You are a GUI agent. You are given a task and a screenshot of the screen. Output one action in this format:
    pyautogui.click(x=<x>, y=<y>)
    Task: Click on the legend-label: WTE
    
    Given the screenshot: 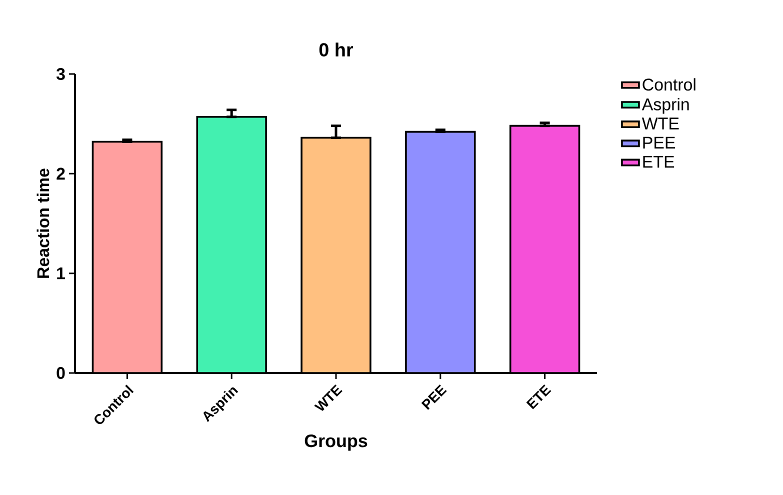 What is the action you would take?
    pyautogui.click(x=660, y=124)
    